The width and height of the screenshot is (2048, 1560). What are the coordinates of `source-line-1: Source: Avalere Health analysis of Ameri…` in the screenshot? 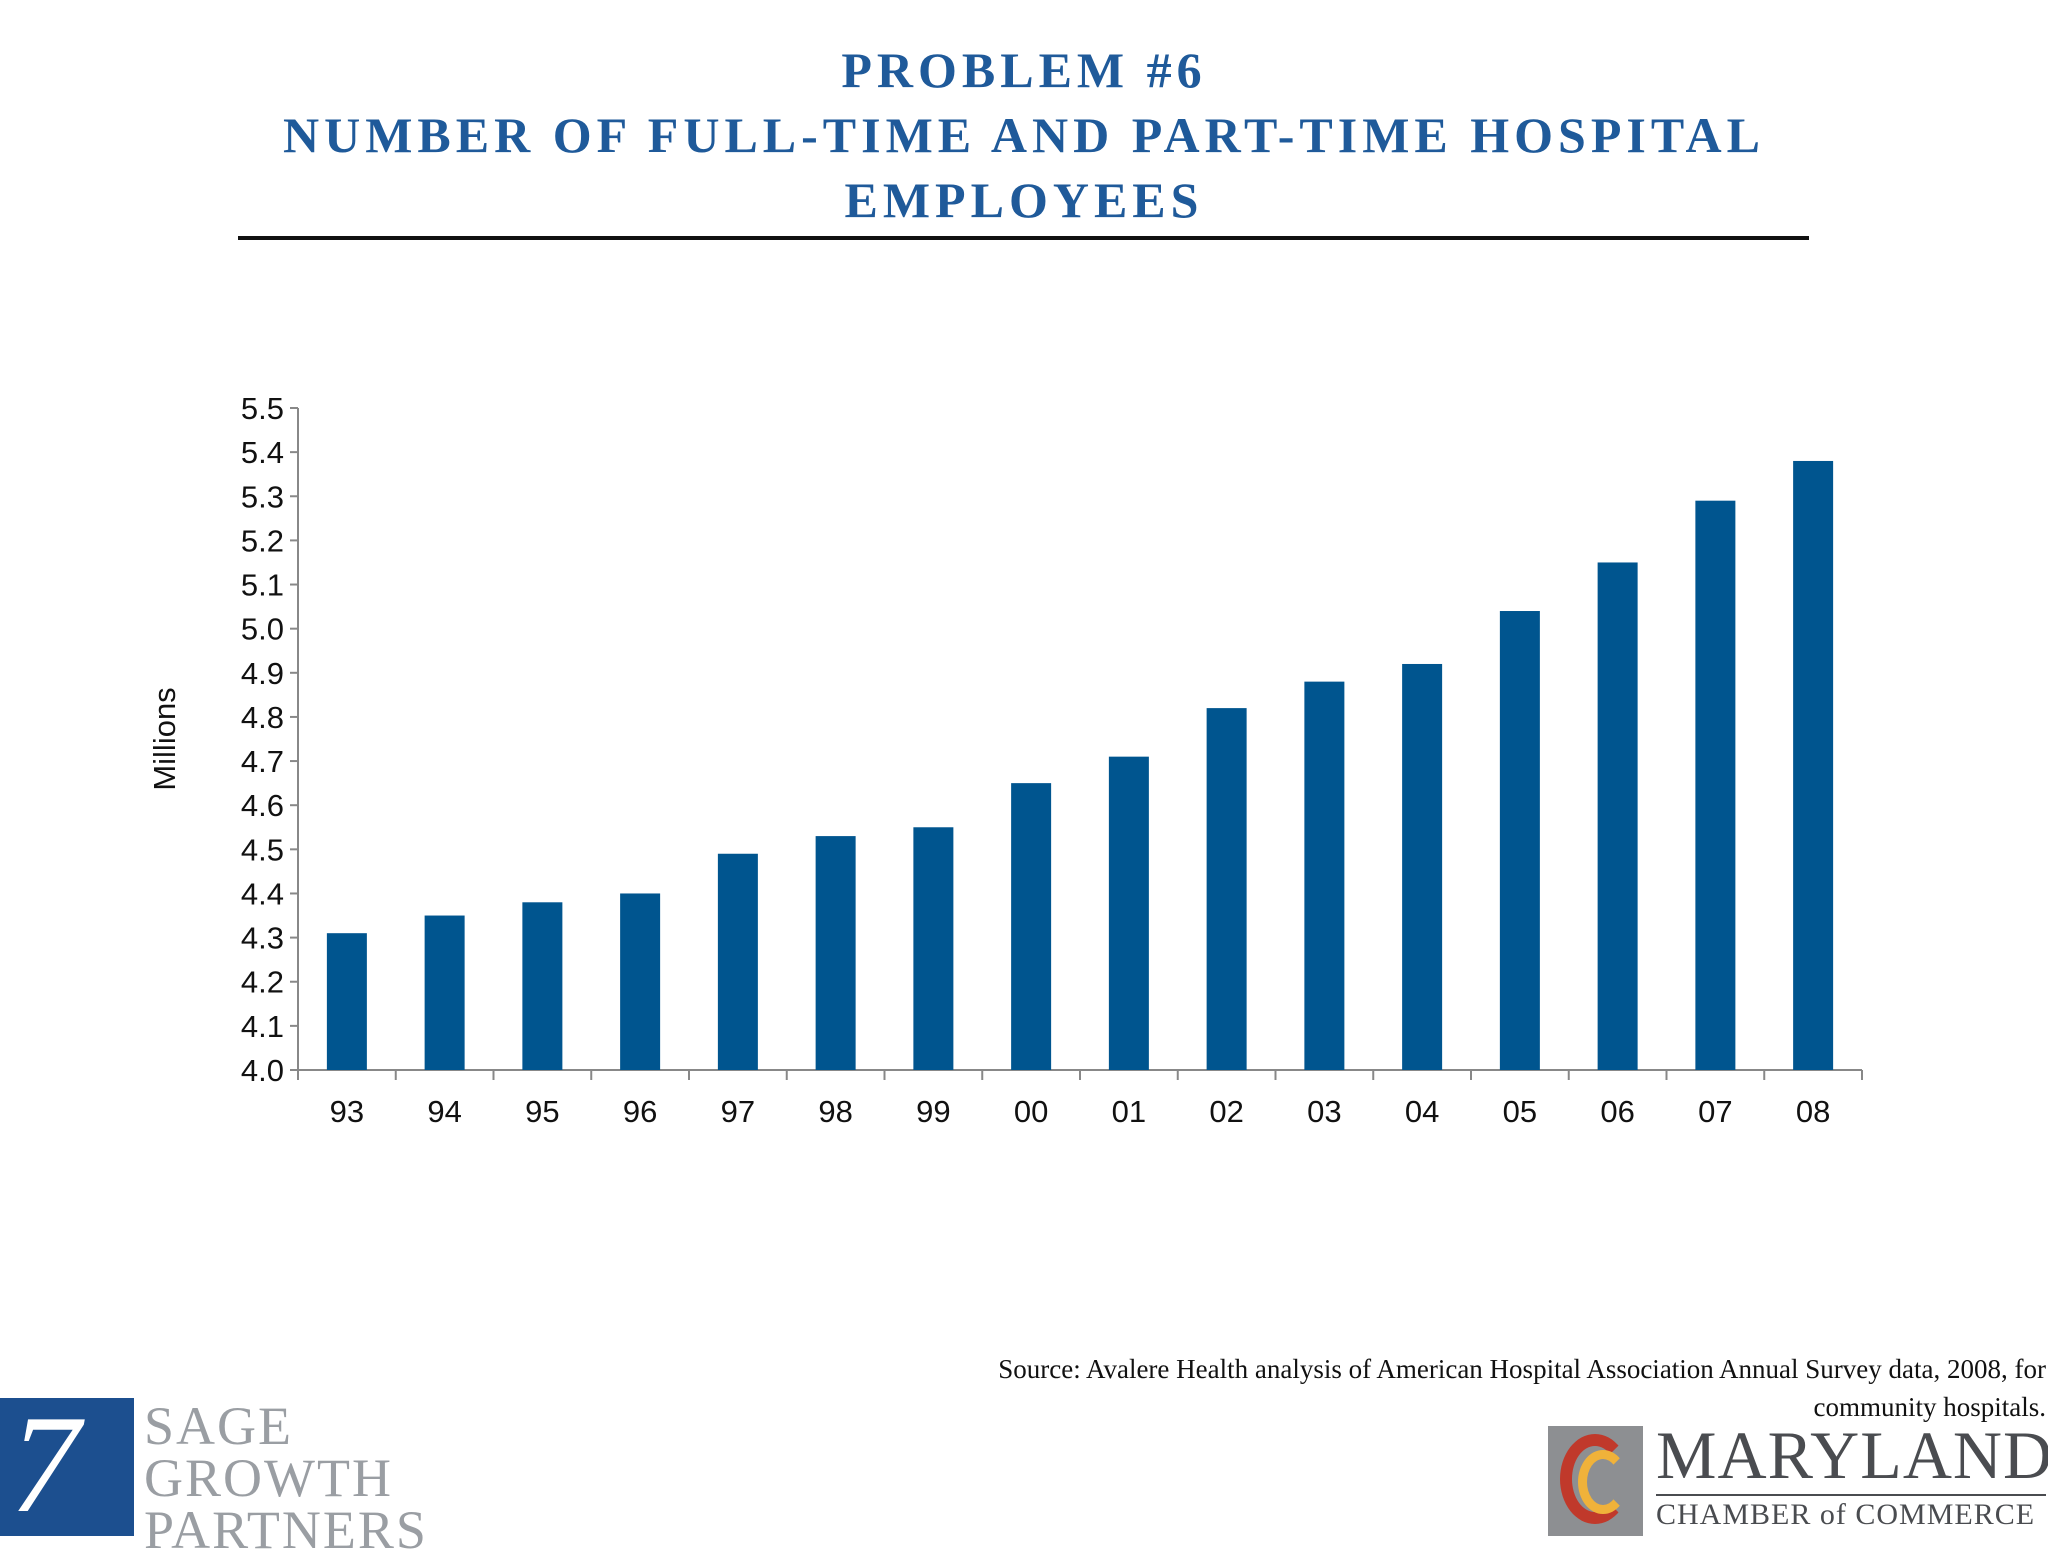 It's located at (1522, 1369).